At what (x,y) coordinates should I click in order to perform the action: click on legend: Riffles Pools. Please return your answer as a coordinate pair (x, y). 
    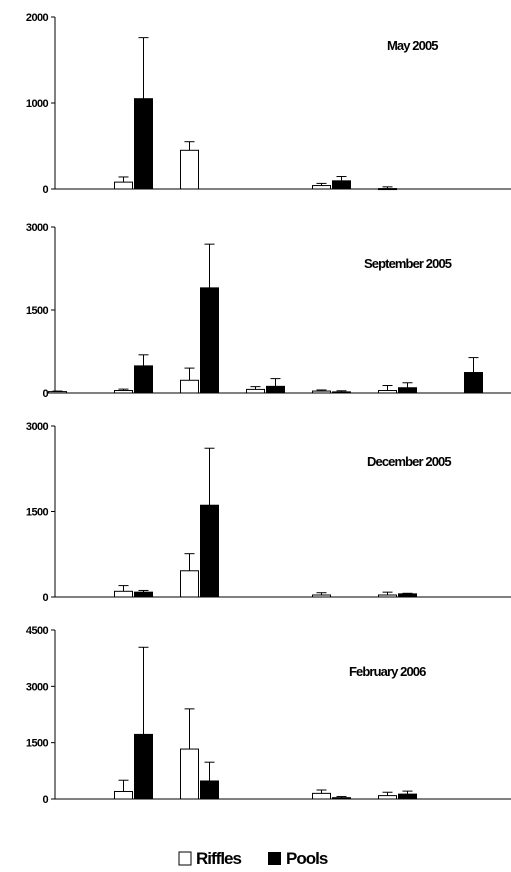
    Looking at the image, I should click on (253, 858).